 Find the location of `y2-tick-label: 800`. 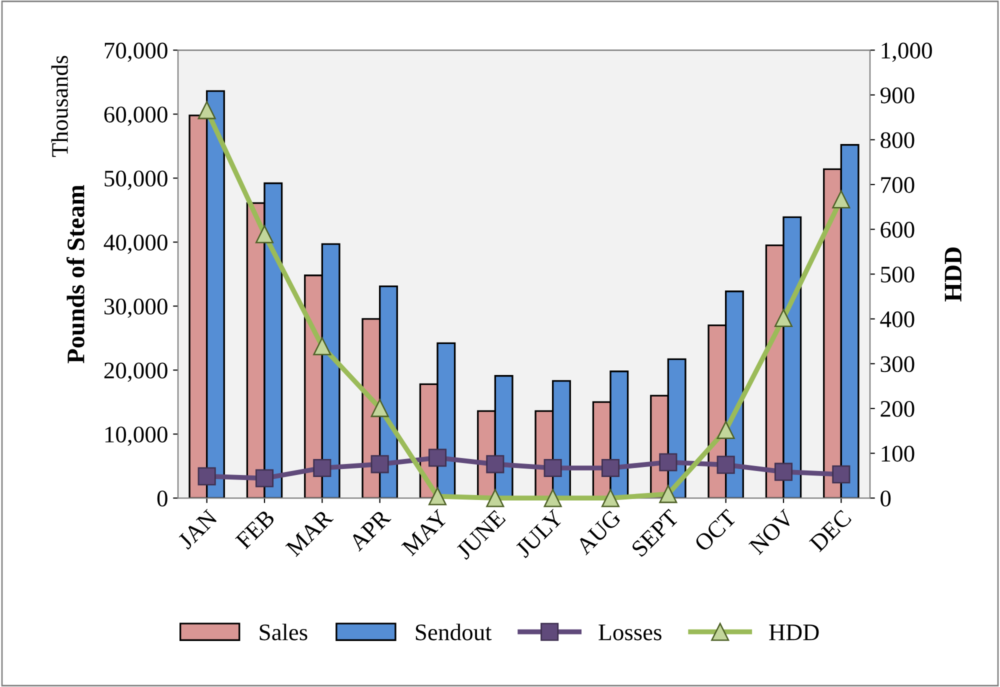

y2-tick-label: 800 is located at coordinates (897, 140).